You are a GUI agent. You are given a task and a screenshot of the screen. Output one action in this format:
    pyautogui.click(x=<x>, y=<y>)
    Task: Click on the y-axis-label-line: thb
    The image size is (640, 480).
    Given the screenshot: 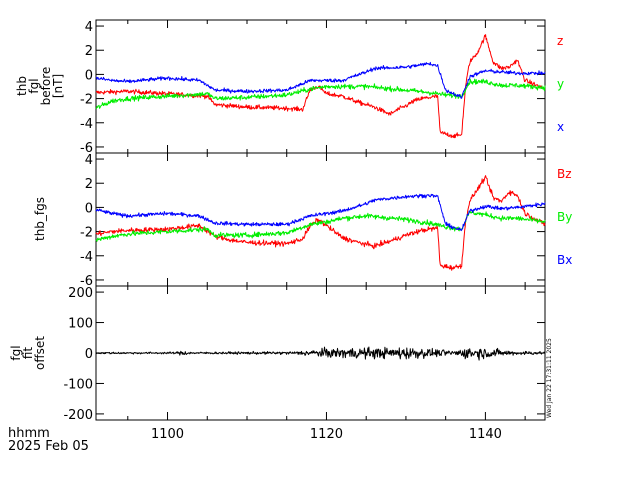 What is the action you would take?
    pyautogui.click(x=22, y=86)
    